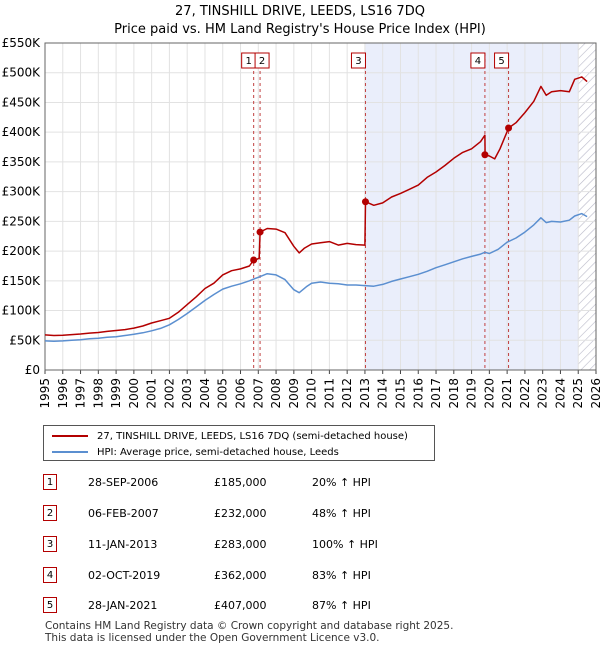 This screenshot has height=650, width=600. What do you see at coordinates (50, 513) in the screenshot?
I see `sale-number-badge: 2` at bounding box center [50, 513].